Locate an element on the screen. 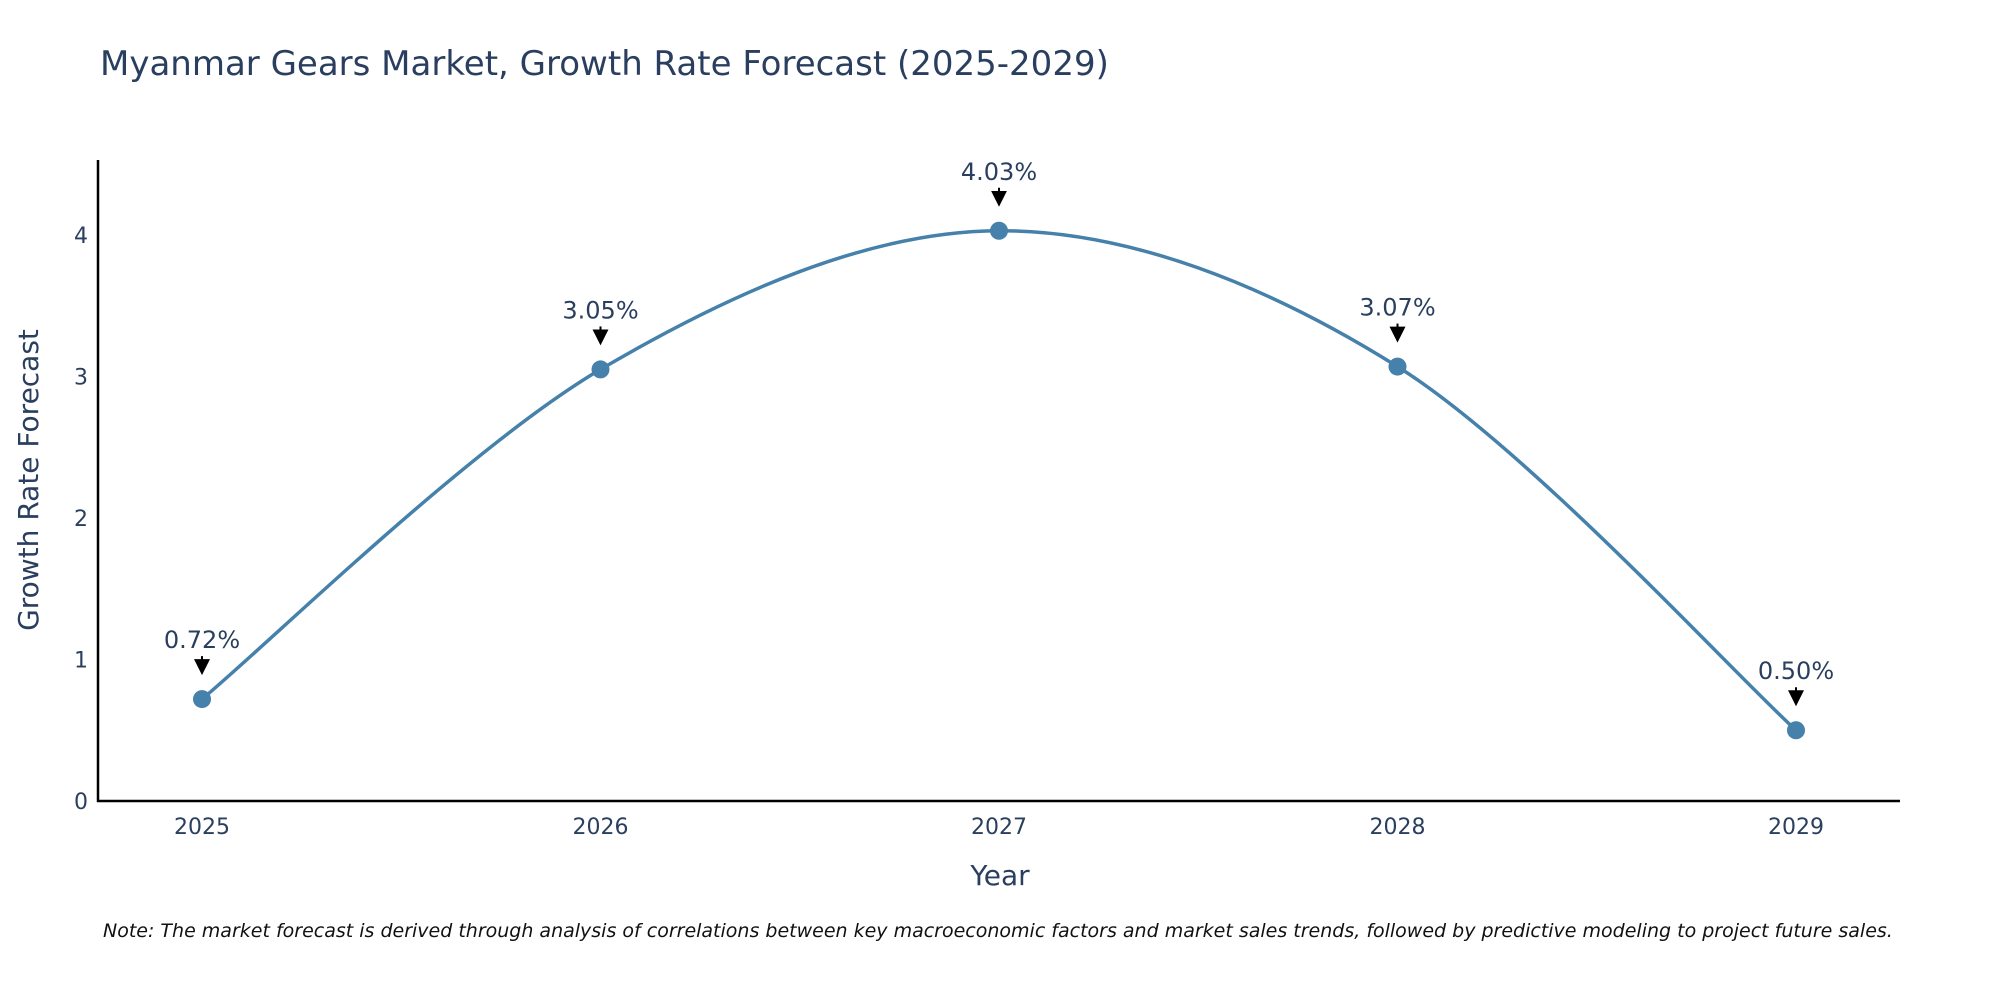 The width and height of the screenshot is (2000, 1000). y-tick-label: 0 is located at coordinates (81, 802).